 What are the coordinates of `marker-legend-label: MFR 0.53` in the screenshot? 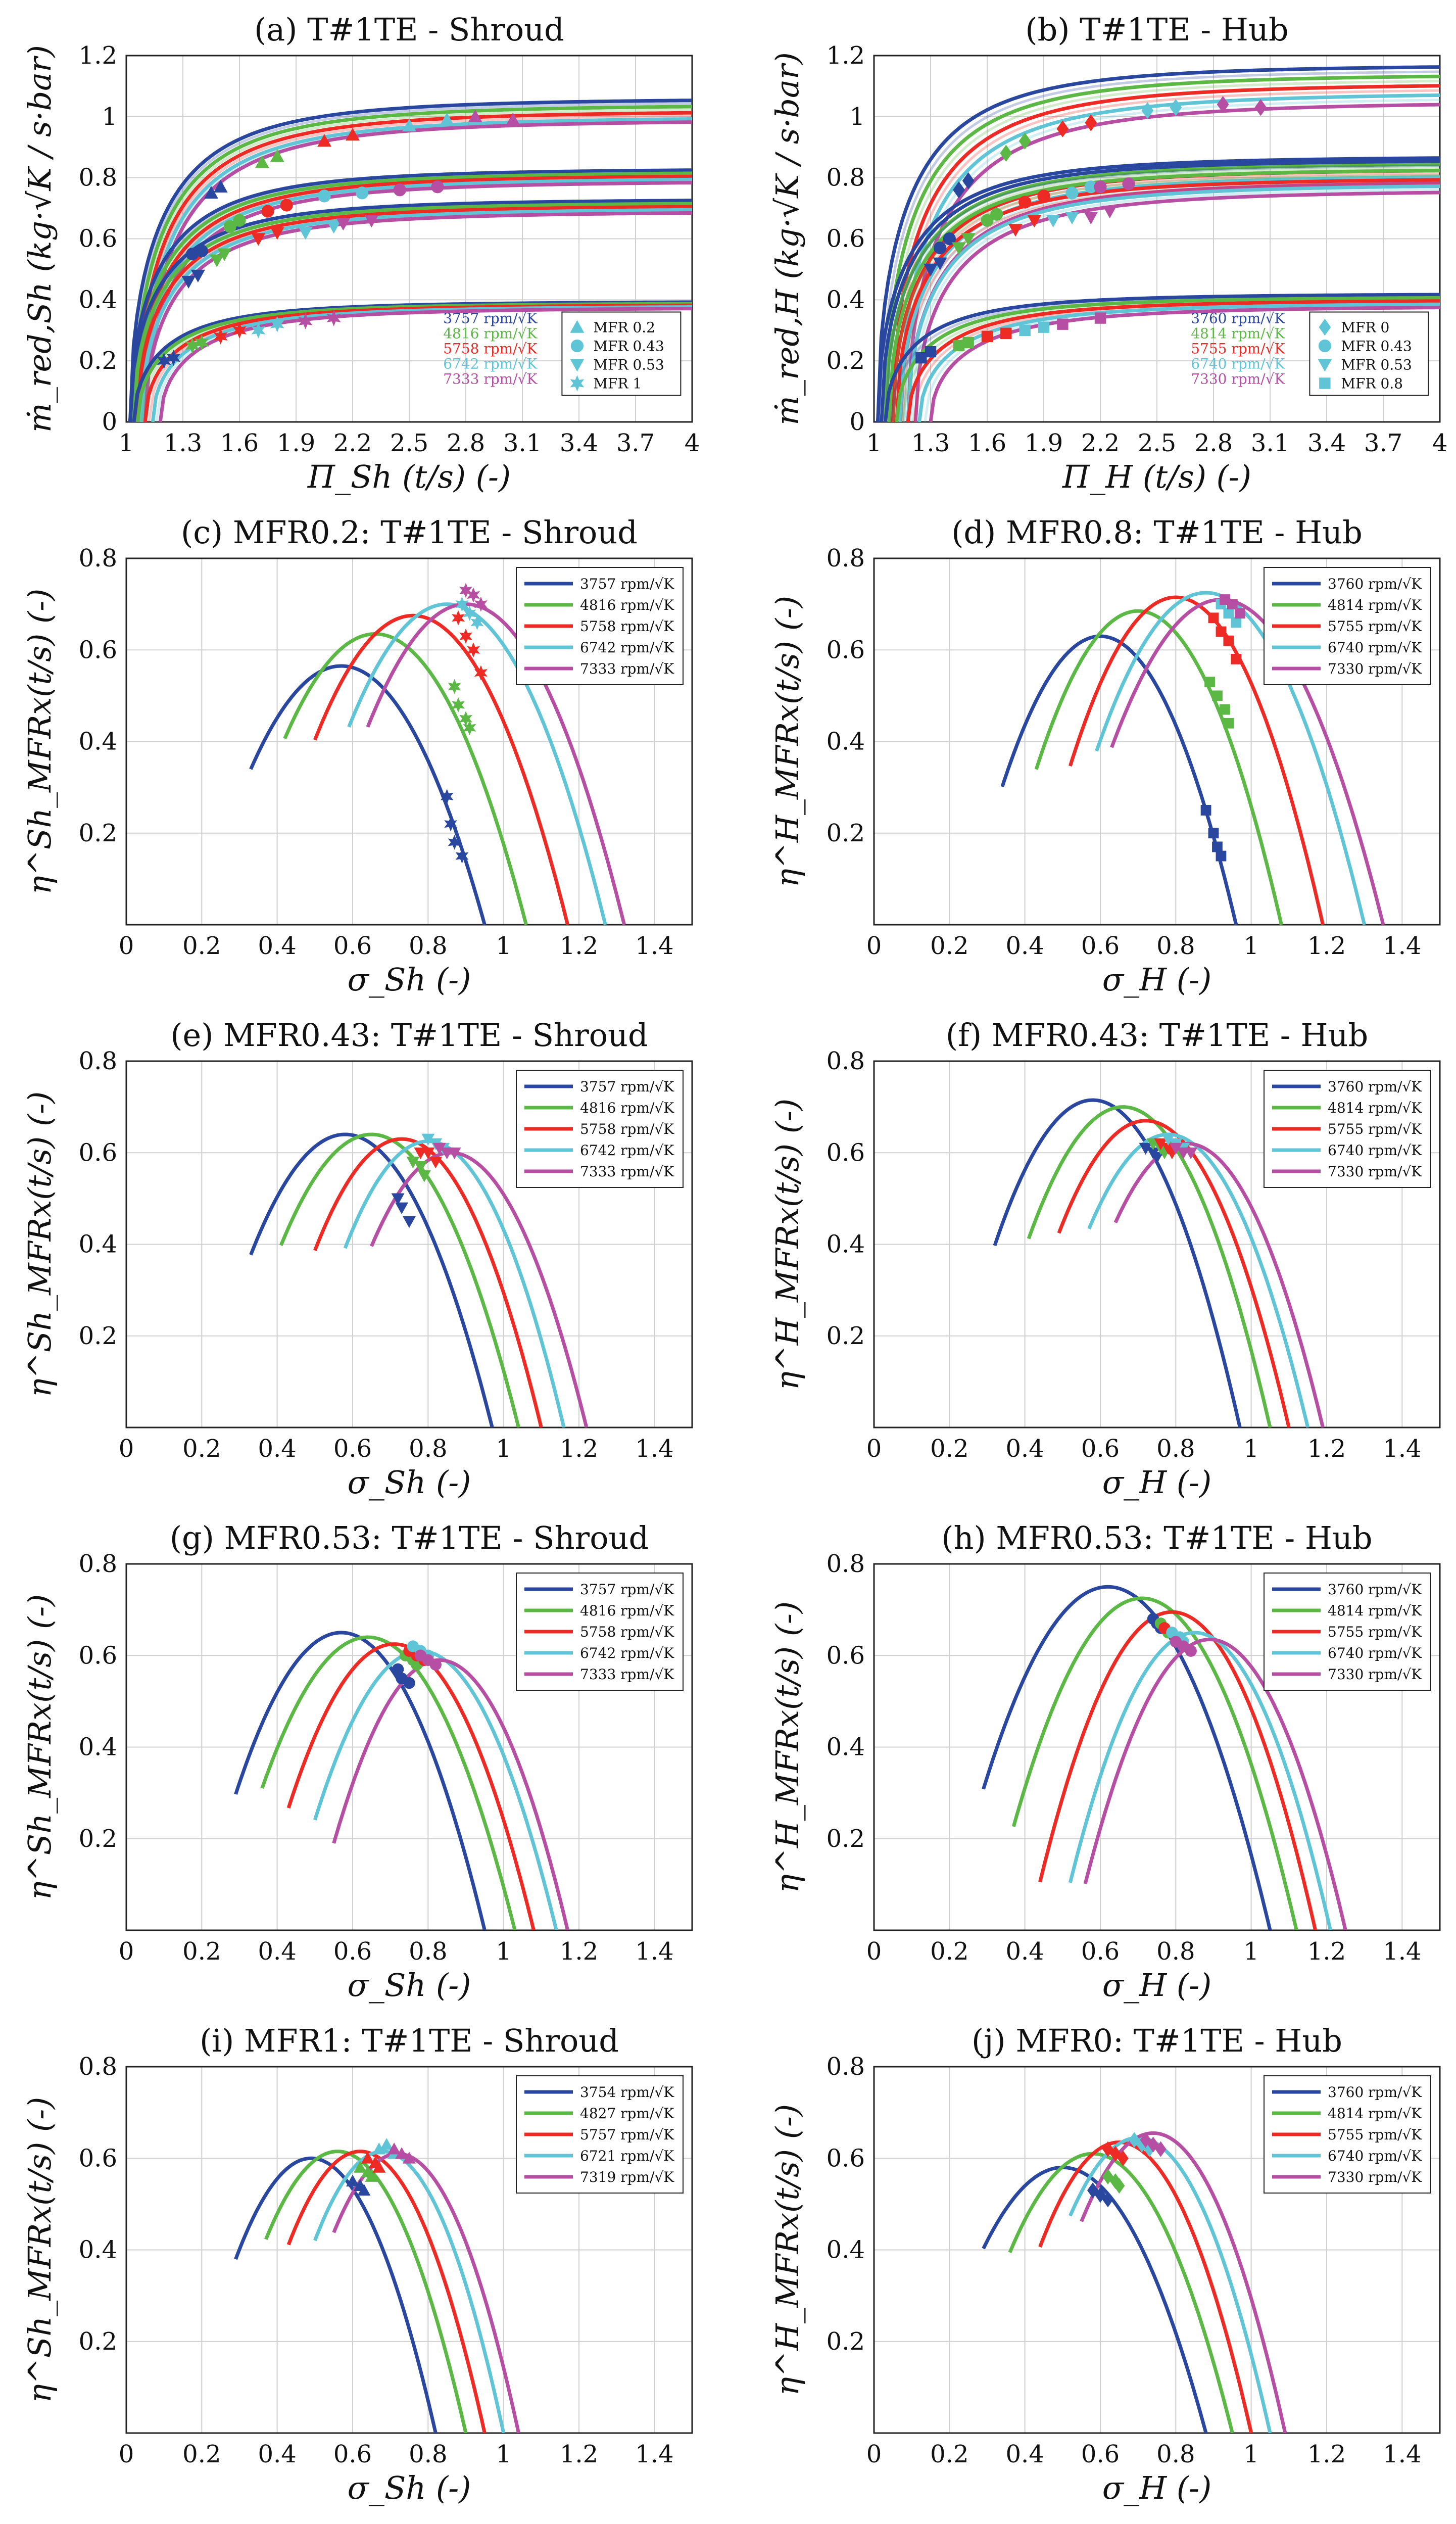 It's located at (628, 365).